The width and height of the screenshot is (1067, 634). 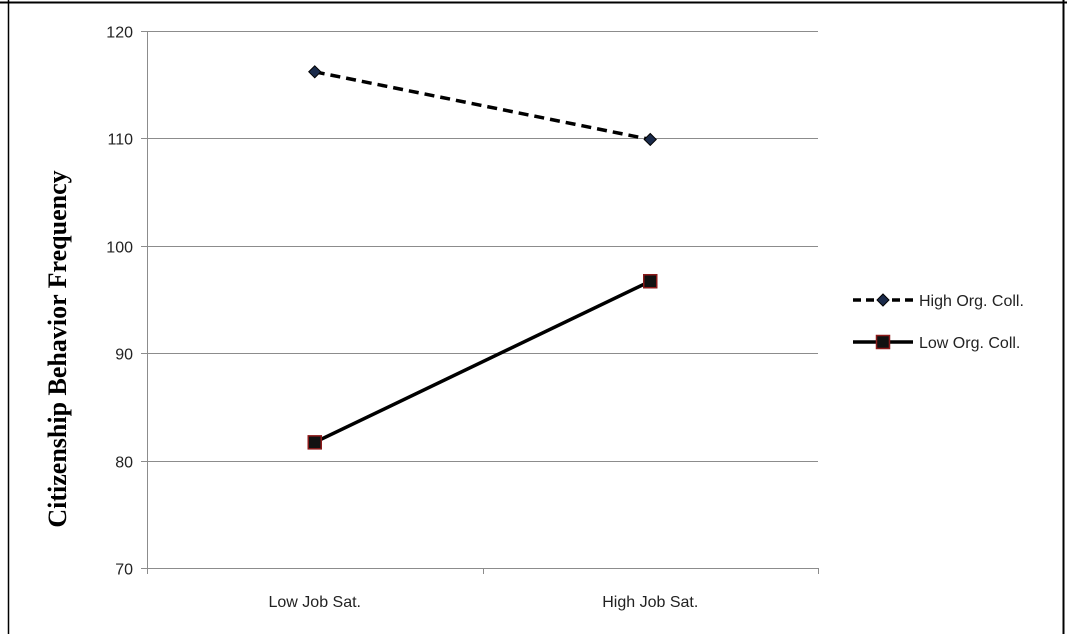 What do you see at coordinates (119, 33) in the screenshot?
I see `y-tick-label: 120` at bounding box center [119, 33].